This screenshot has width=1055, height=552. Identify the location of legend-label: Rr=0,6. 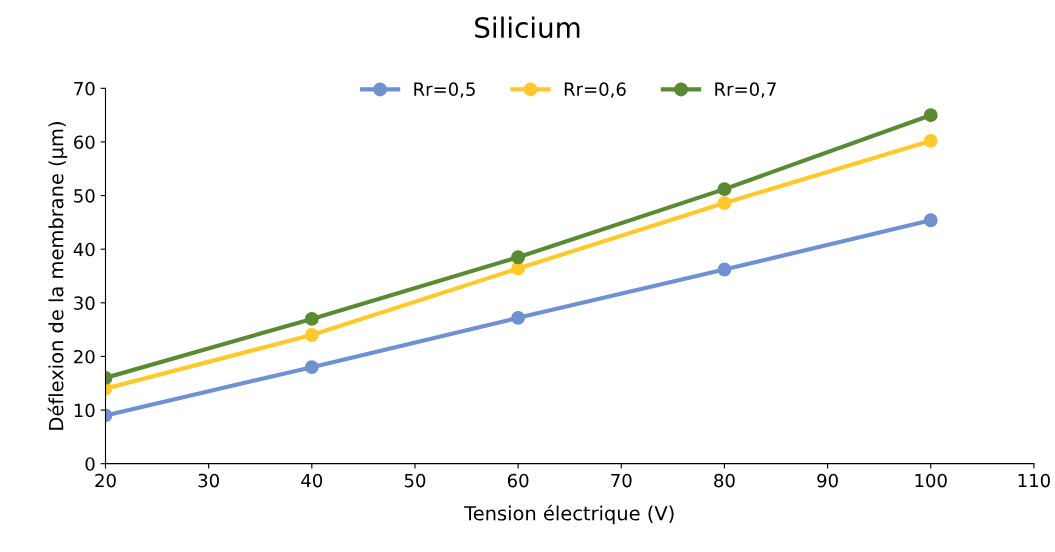
(595, 90).